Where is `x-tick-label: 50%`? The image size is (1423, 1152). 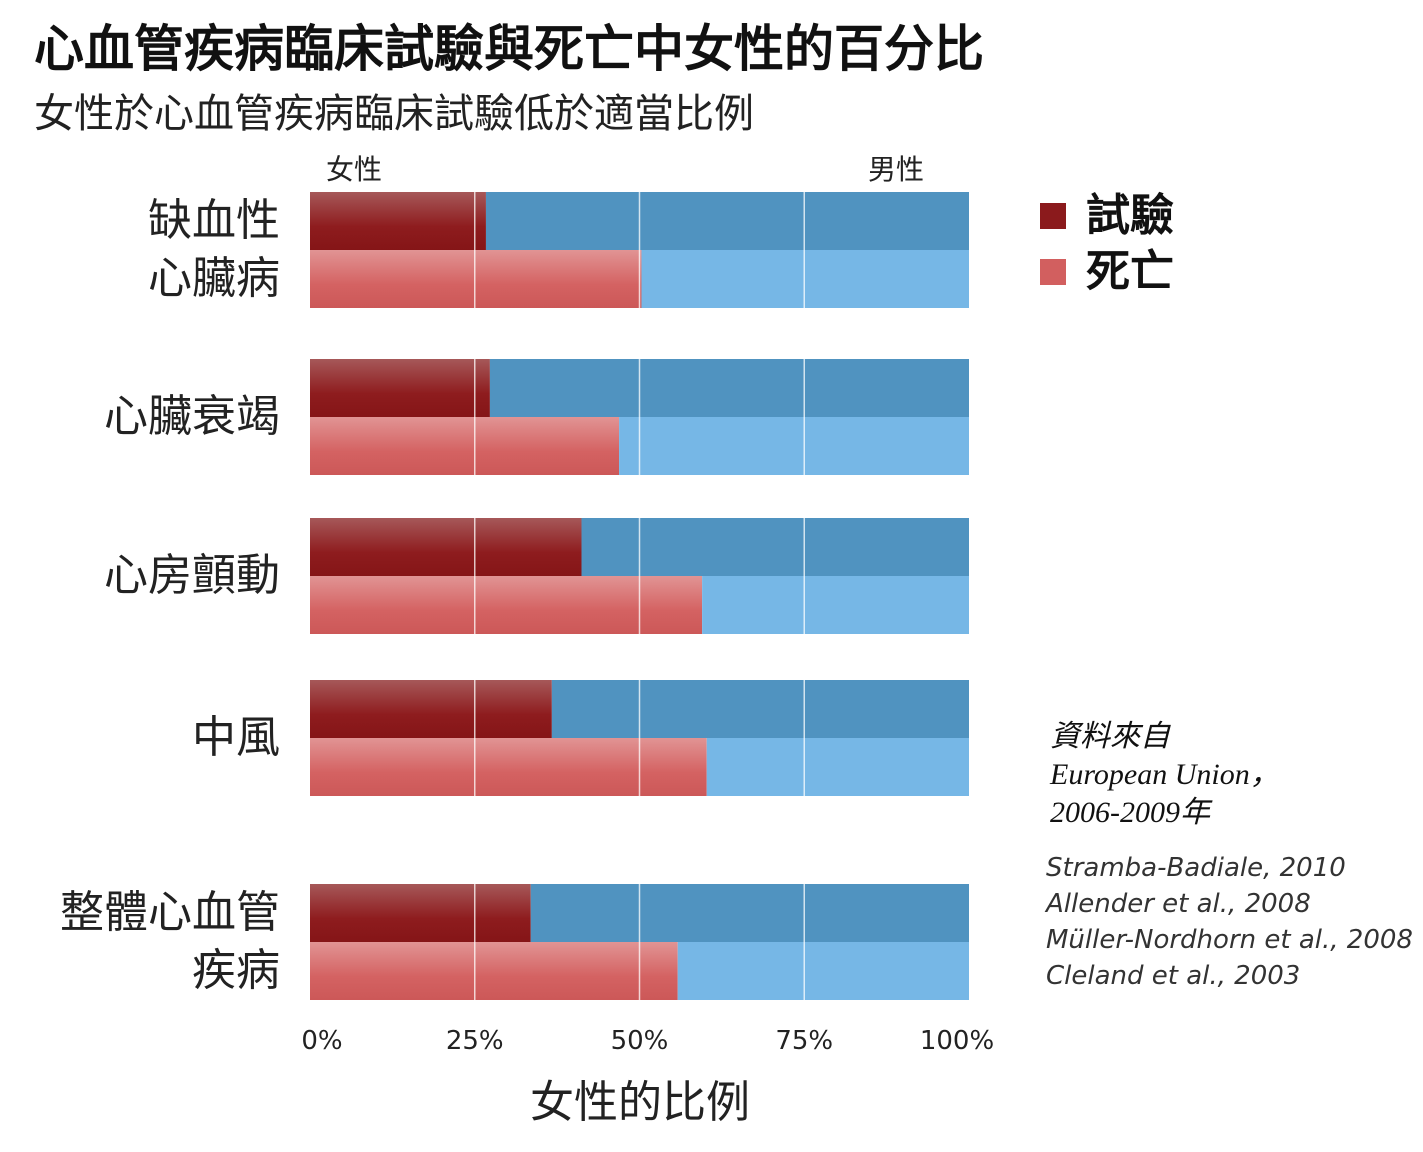 x-tick-label: 50% is located at coordinates (639, 1041).